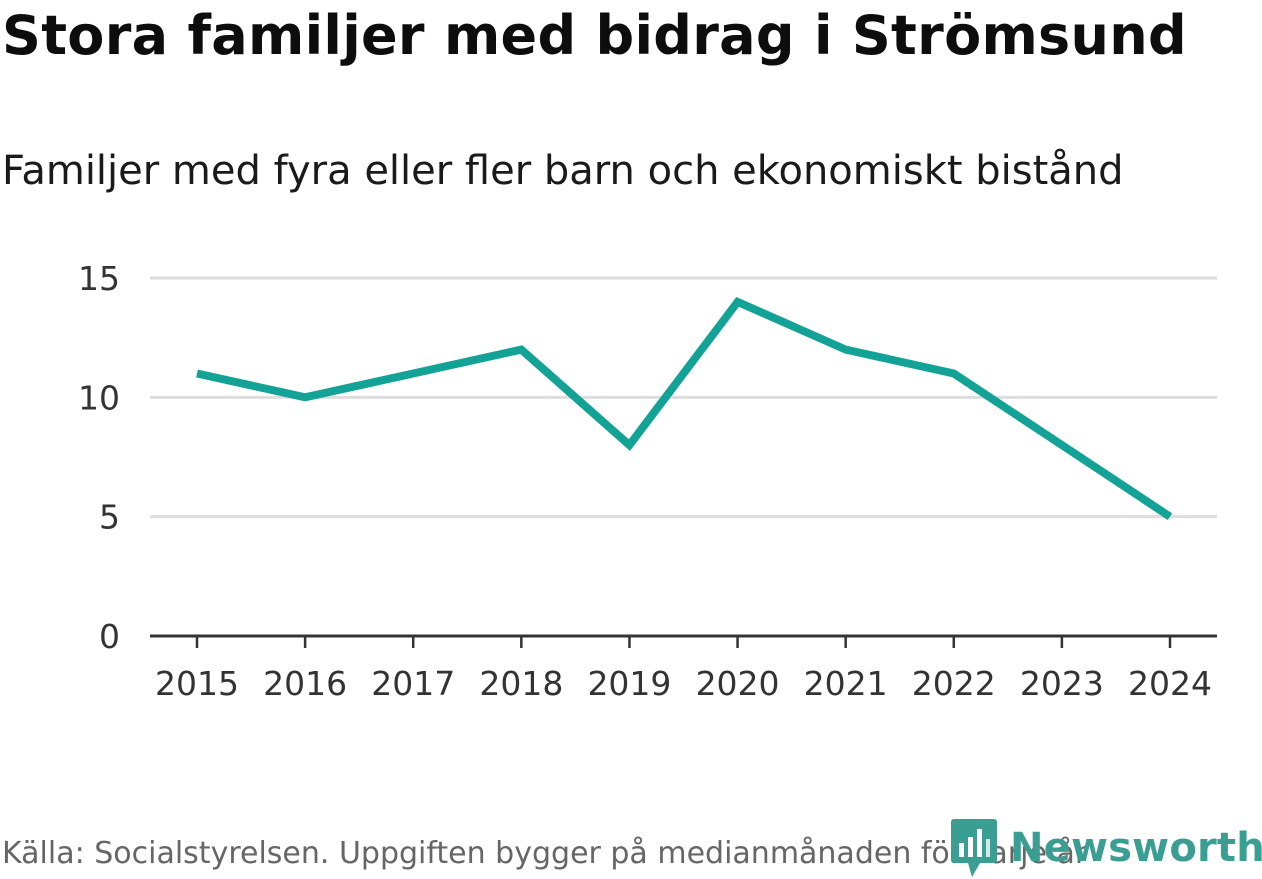 This screenshot has width=1262, height=879. What do you see at coordinates (109, 517) in the screenshot?
I see `y-tick-label-5: 5` at bounding box center [109, 517].